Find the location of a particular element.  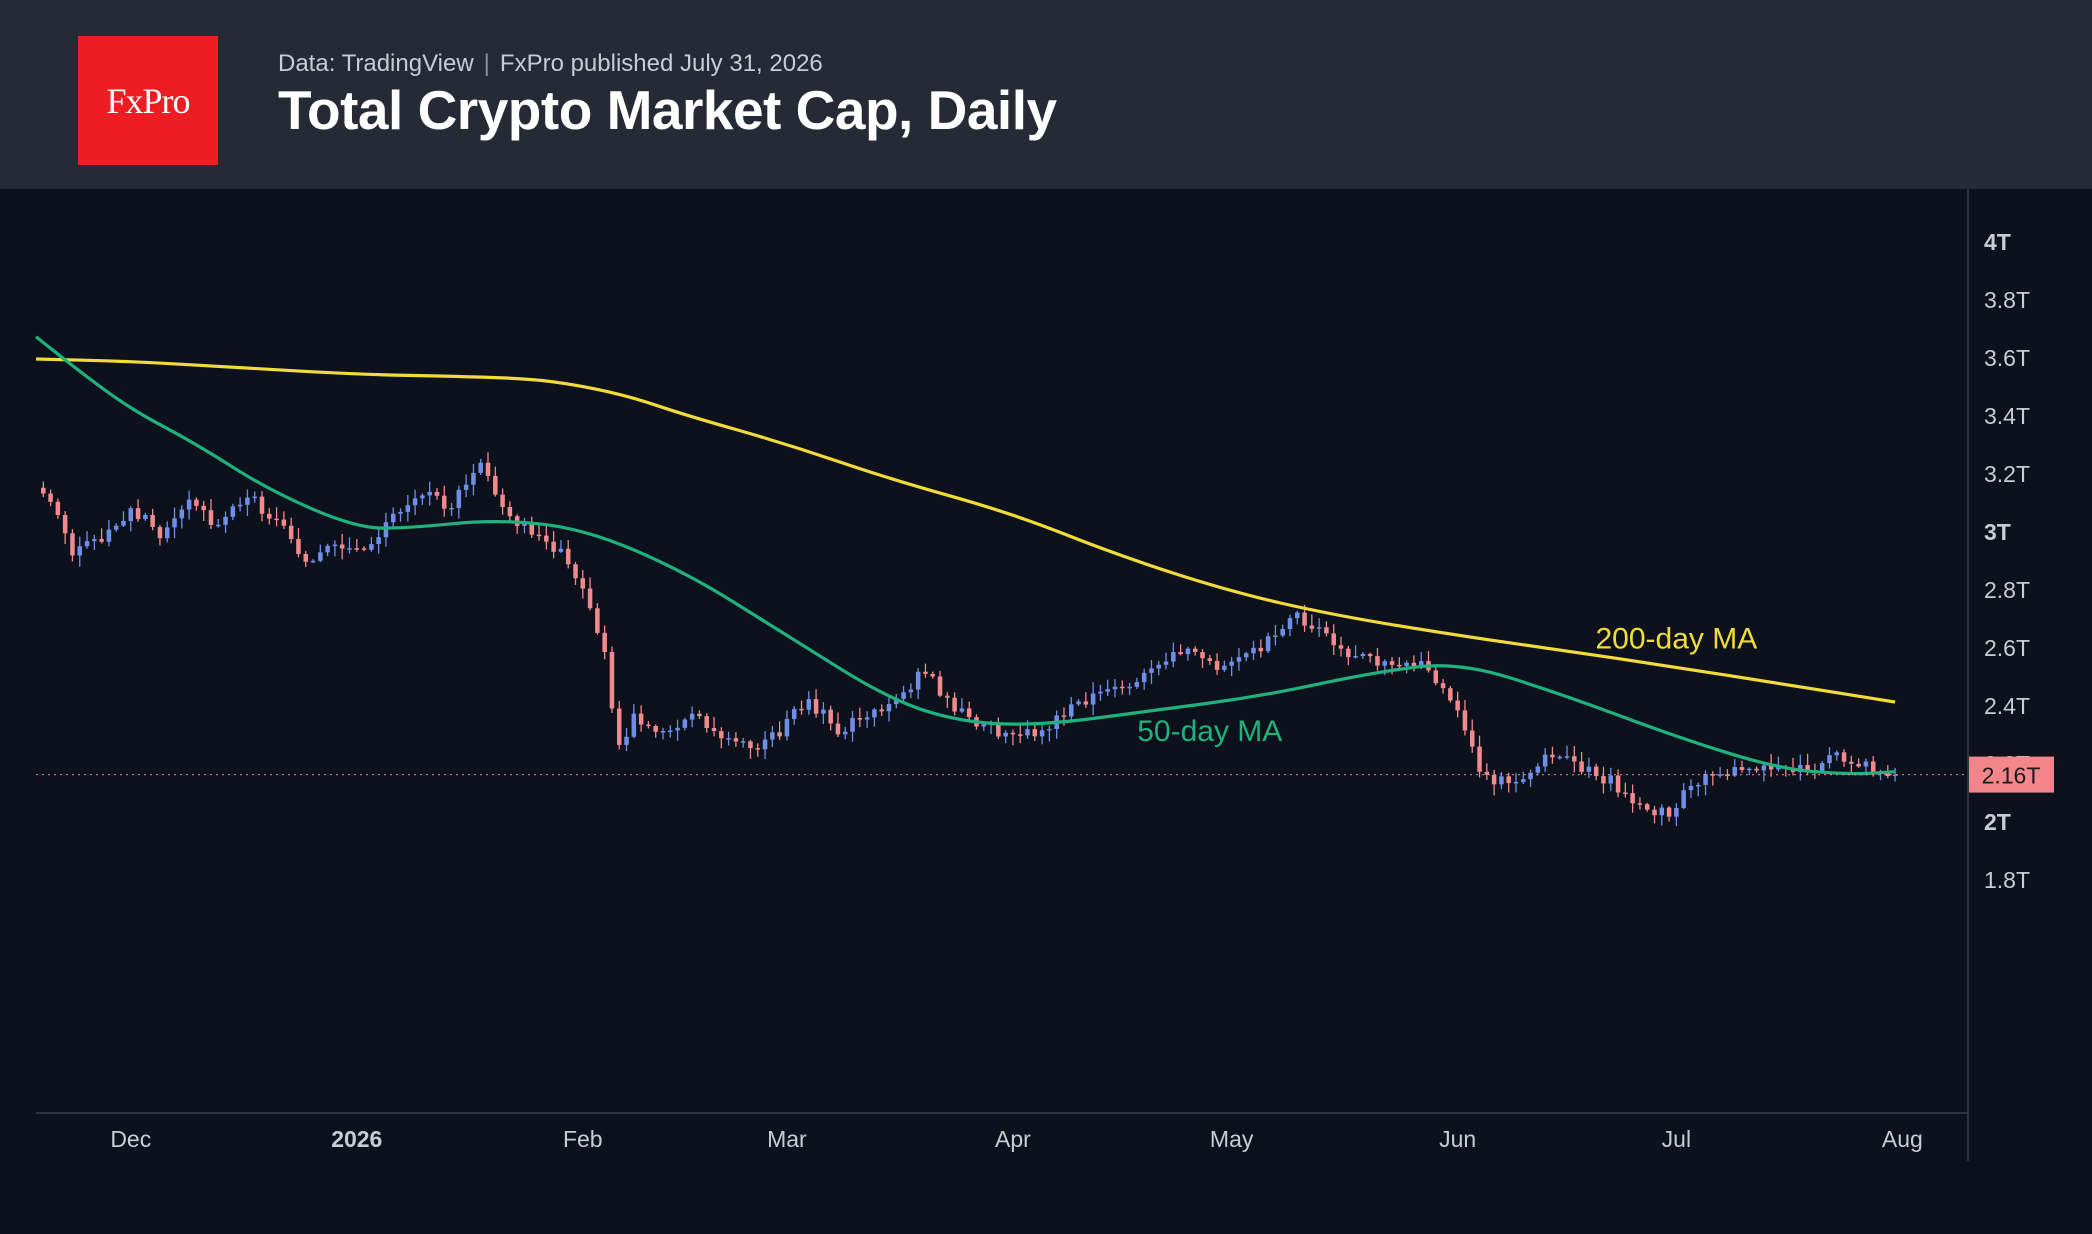

ma-annotation: 50-day MA is located at coordinates (1209, 731).